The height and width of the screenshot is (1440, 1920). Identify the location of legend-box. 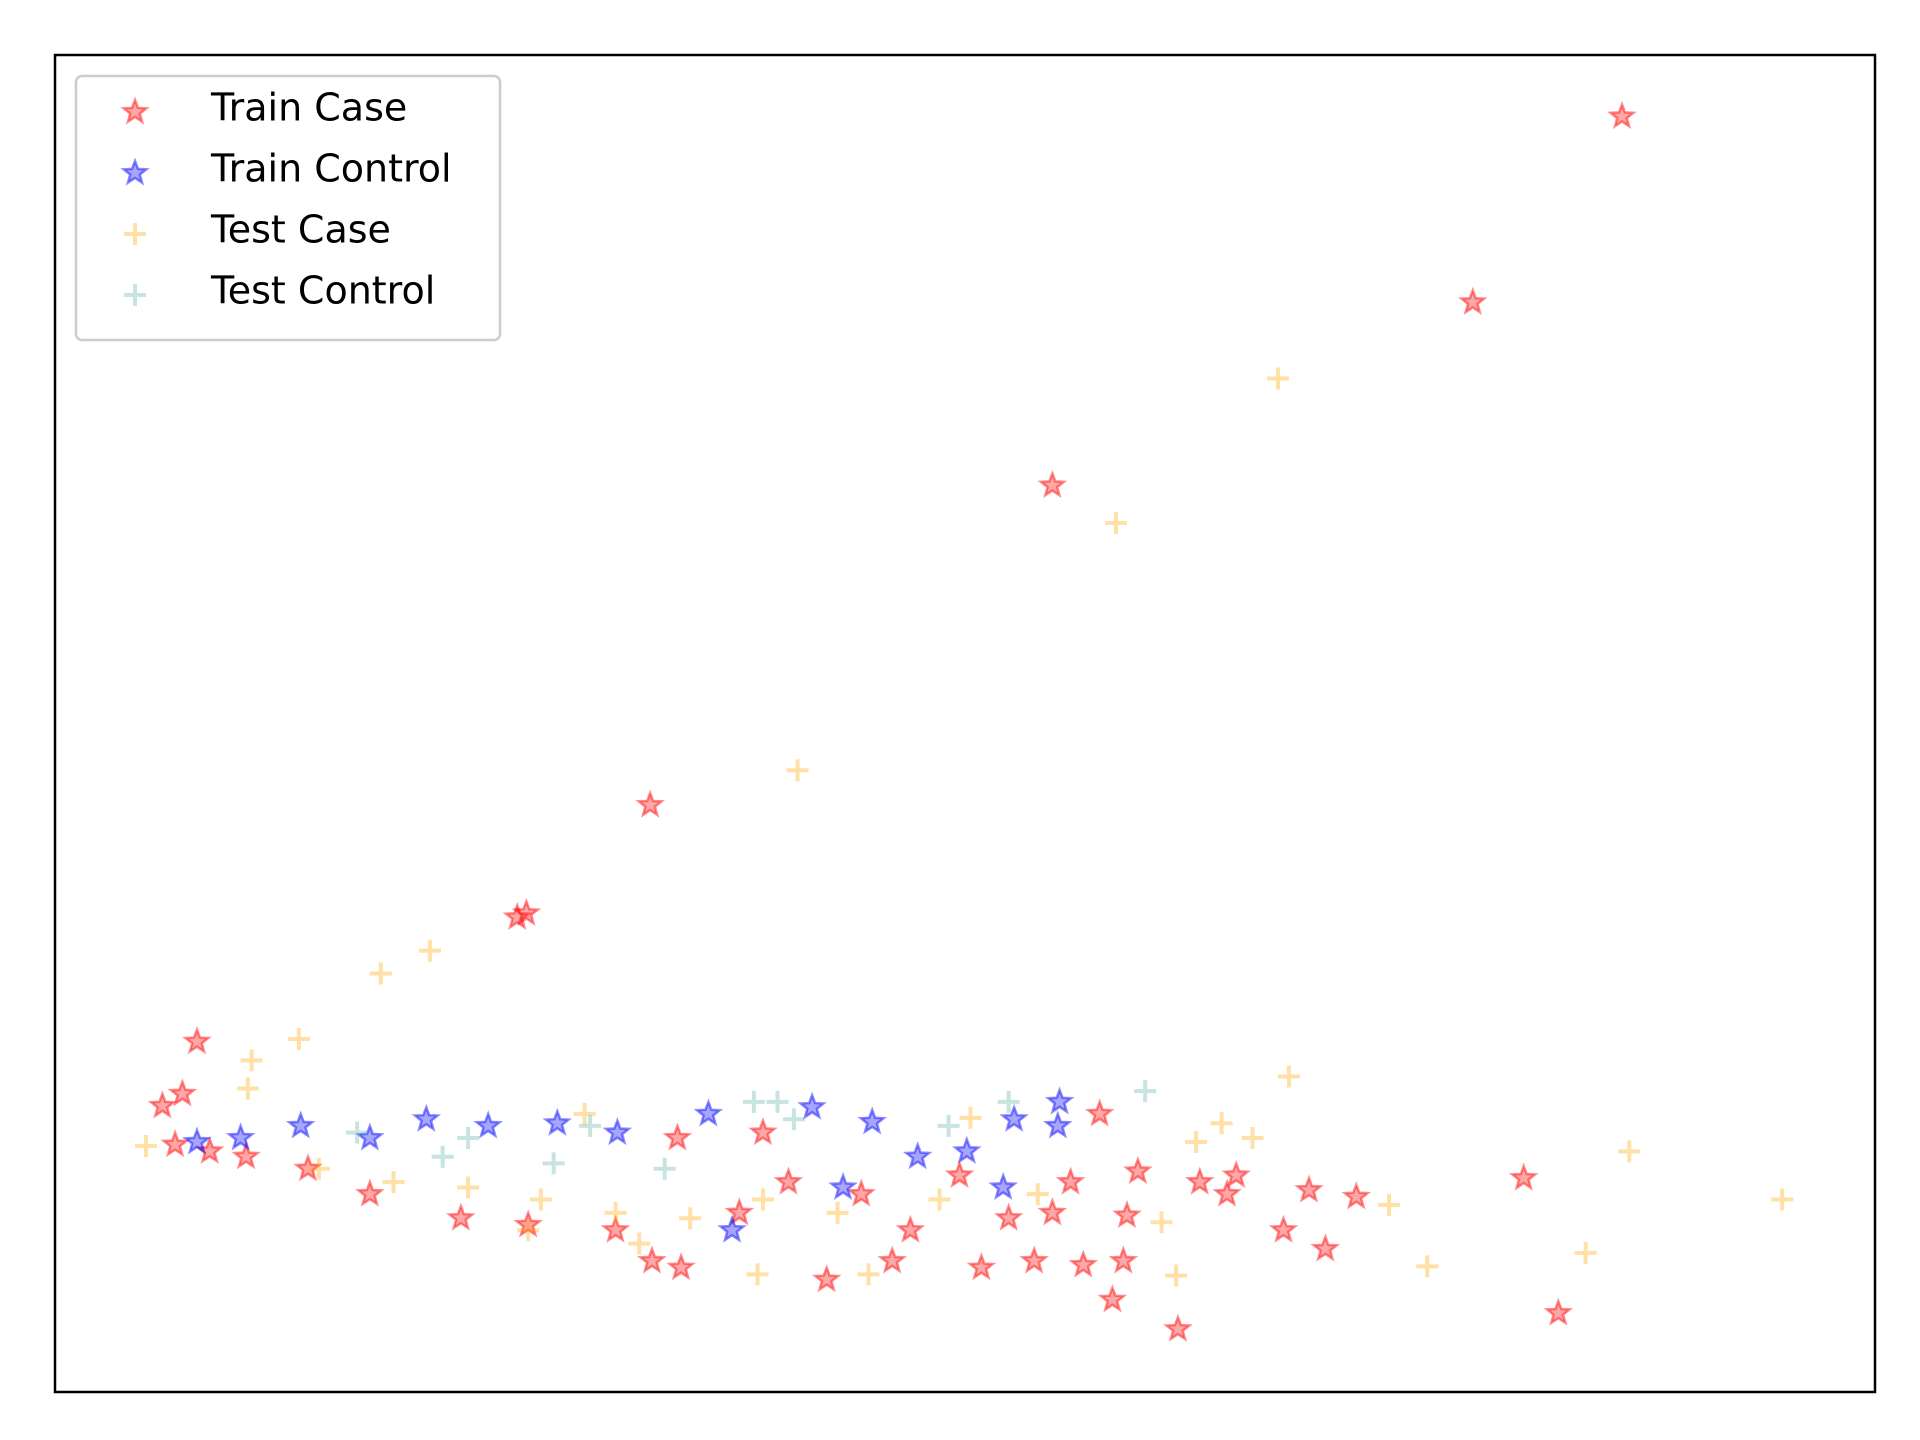
(288, 208).